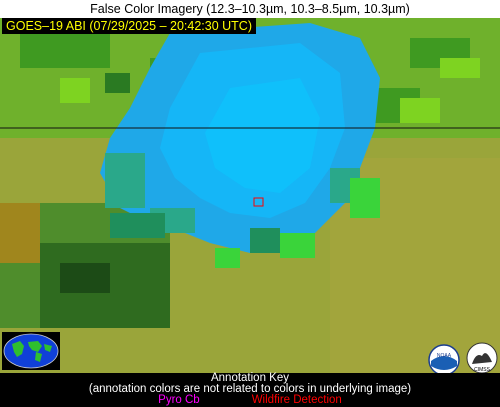 The image size is (500, 407). What do you see at coordinates (444, 356) in the screenshot?
I see `noaa-logo-text: NOAA` at bounding box center [444, 356].